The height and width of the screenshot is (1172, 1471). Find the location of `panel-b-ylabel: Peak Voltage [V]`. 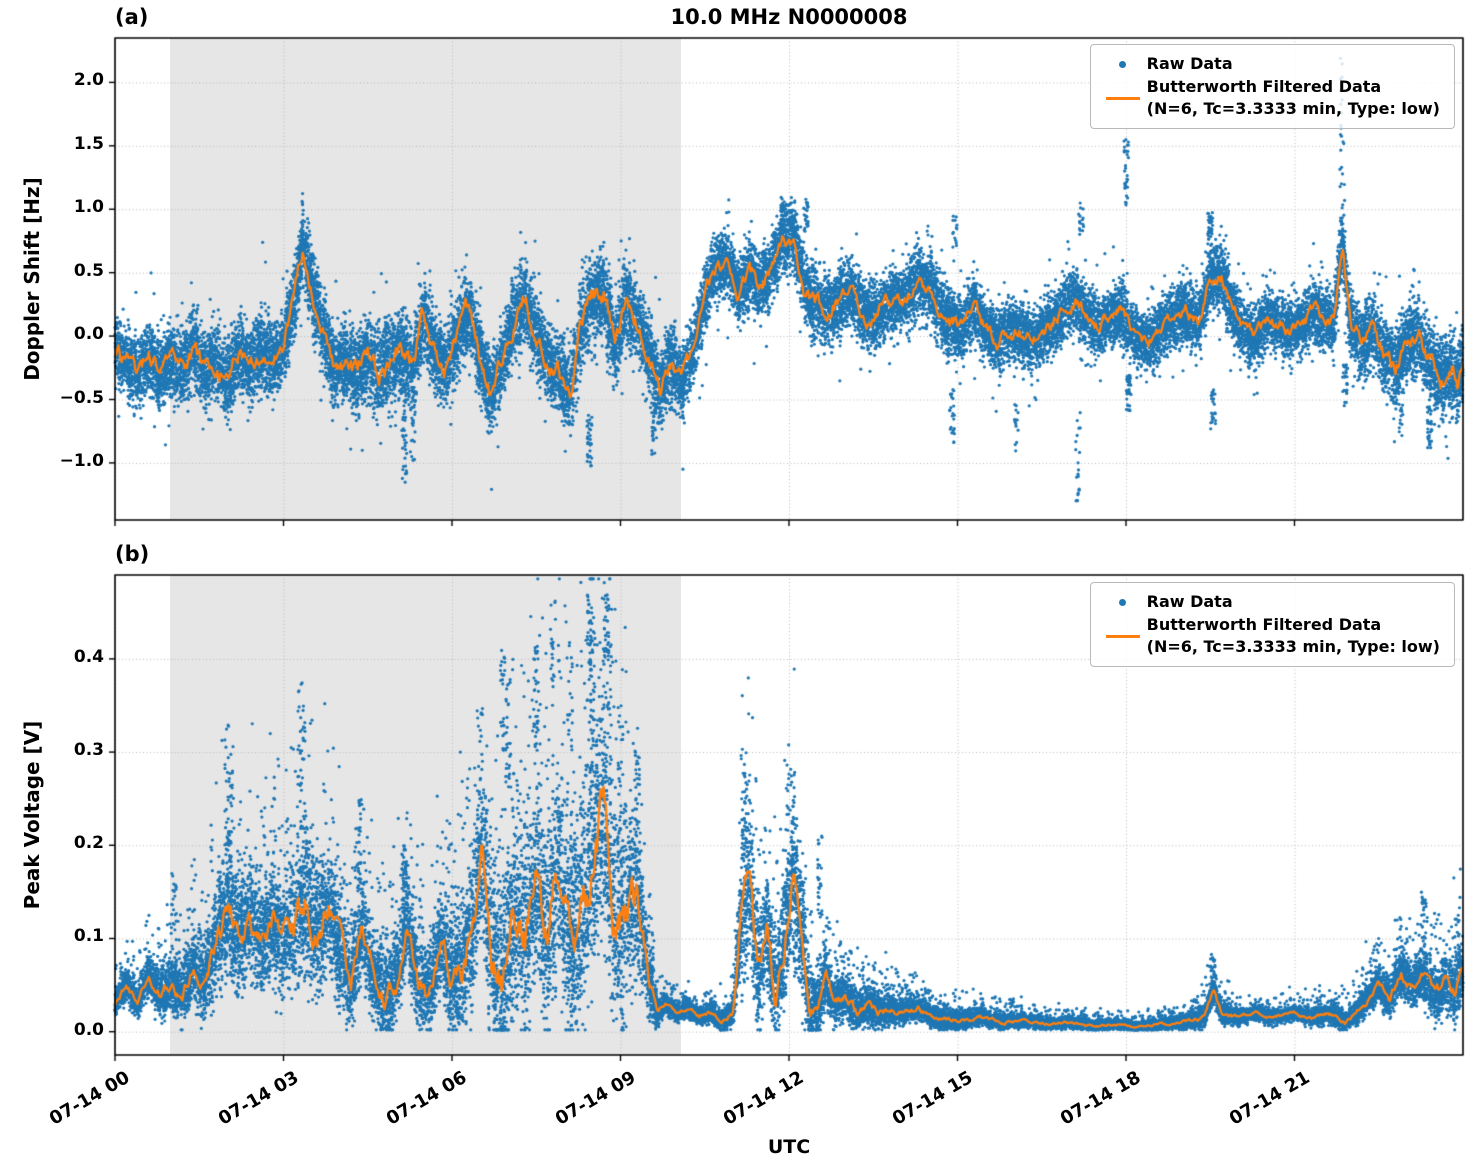

panel-b-ylabel: Peak Voltage [V] is located at coordinates (32, 815).